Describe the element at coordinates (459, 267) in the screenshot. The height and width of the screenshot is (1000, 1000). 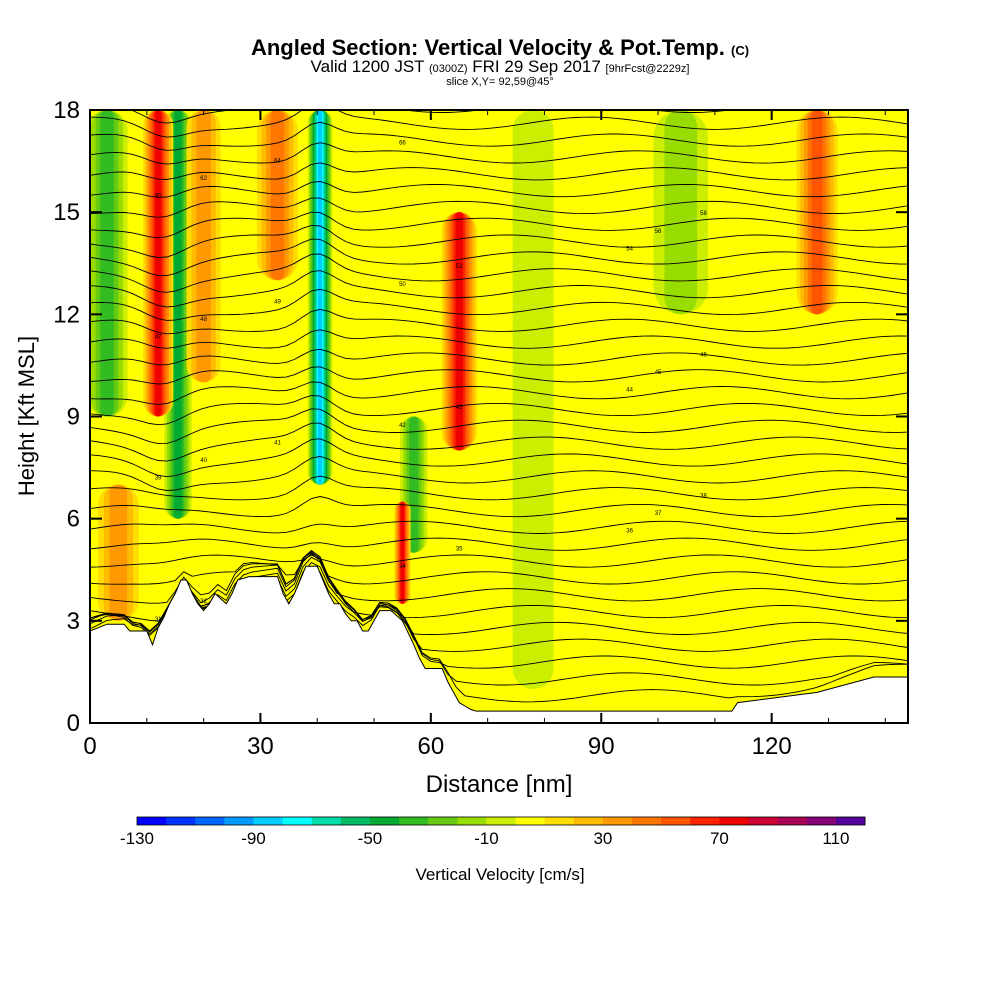
I see `isoline-label: 52` at that location.